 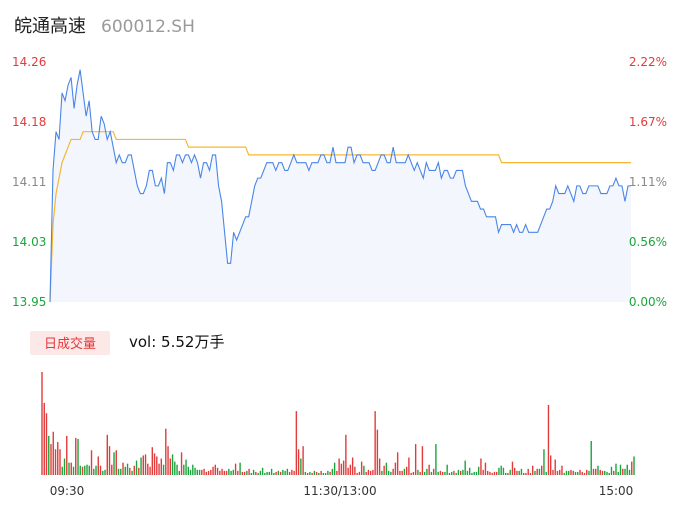 What do you see at coordinates (648, 182) in the screenshot?
I see `y-tick-right: 1.11%` at bounding box center [648, 182].